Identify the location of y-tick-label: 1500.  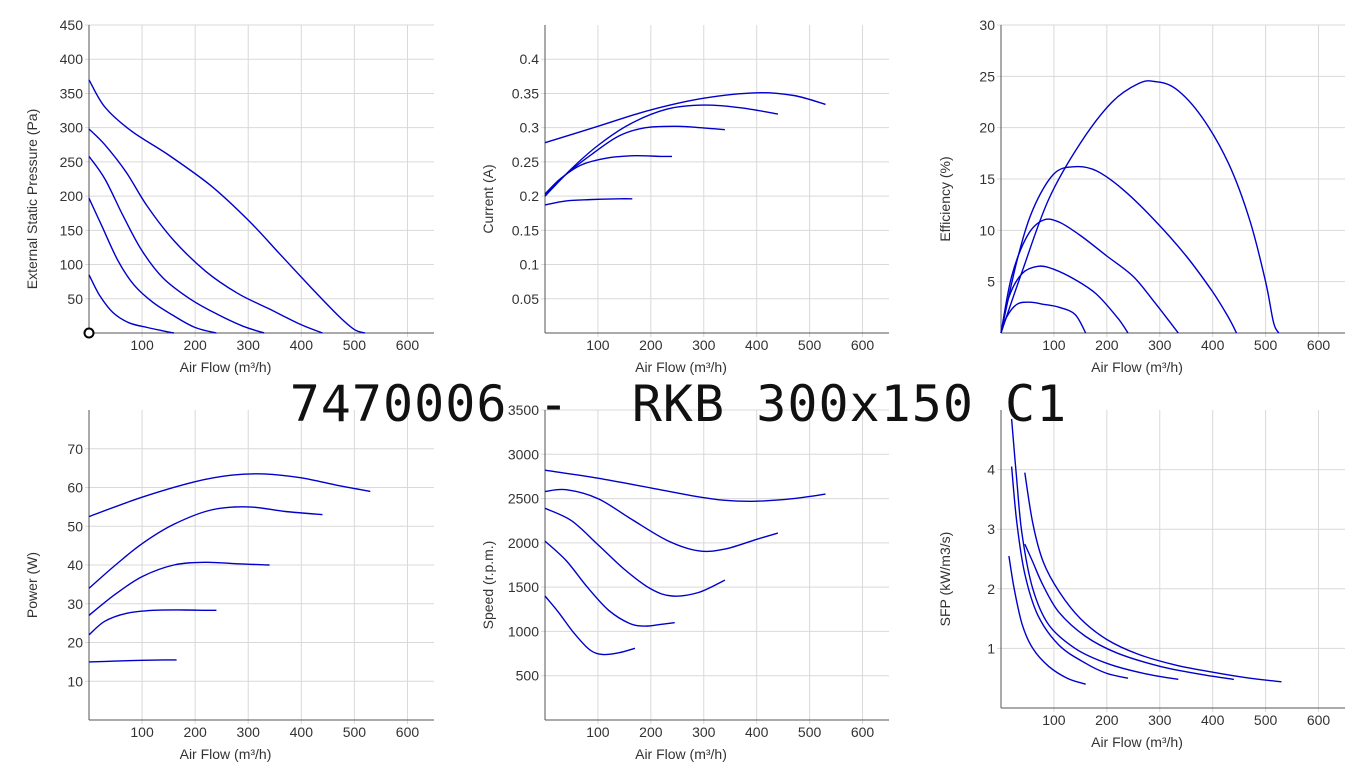
(523, 587).